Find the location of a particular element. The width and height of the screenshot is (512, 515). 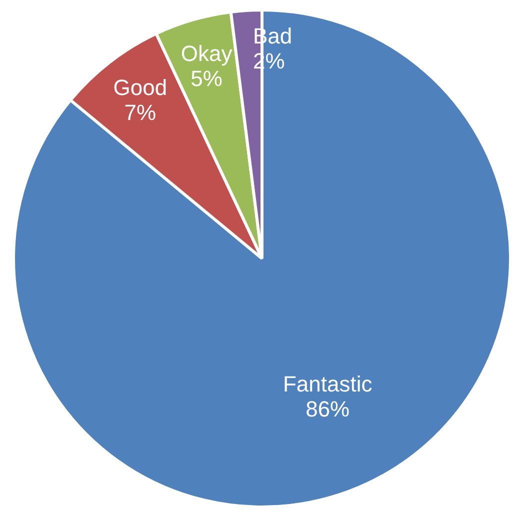

data-label: 5% is located at coordinates (206, 79).